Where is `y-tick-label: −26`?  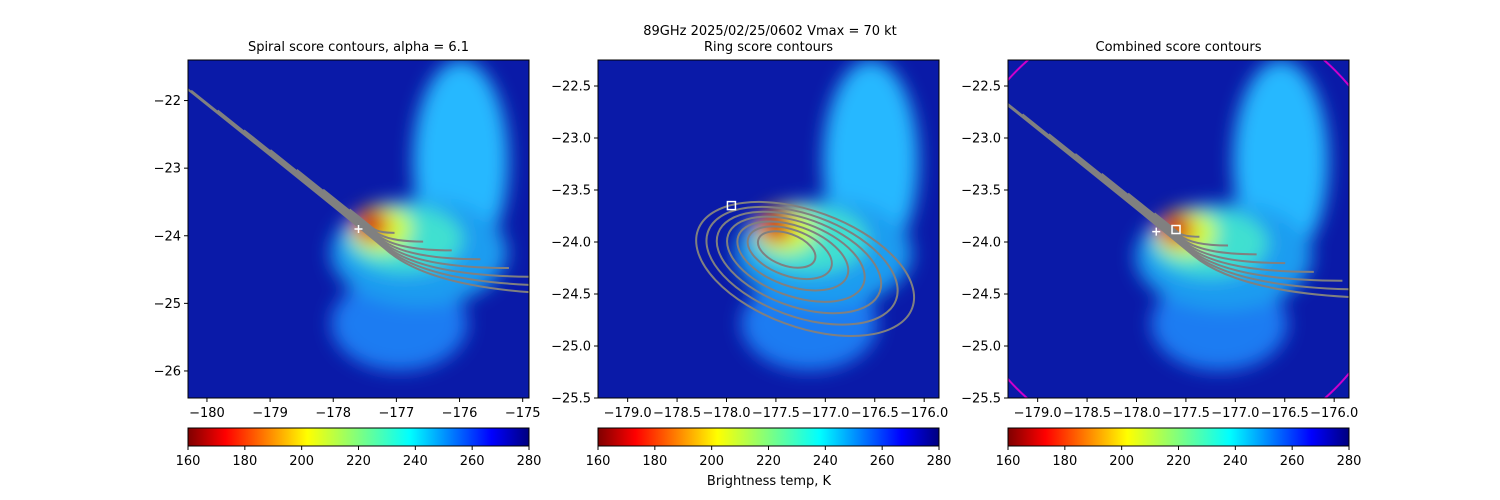 y-tick-label: −26 is located at coordinates (167, 371).